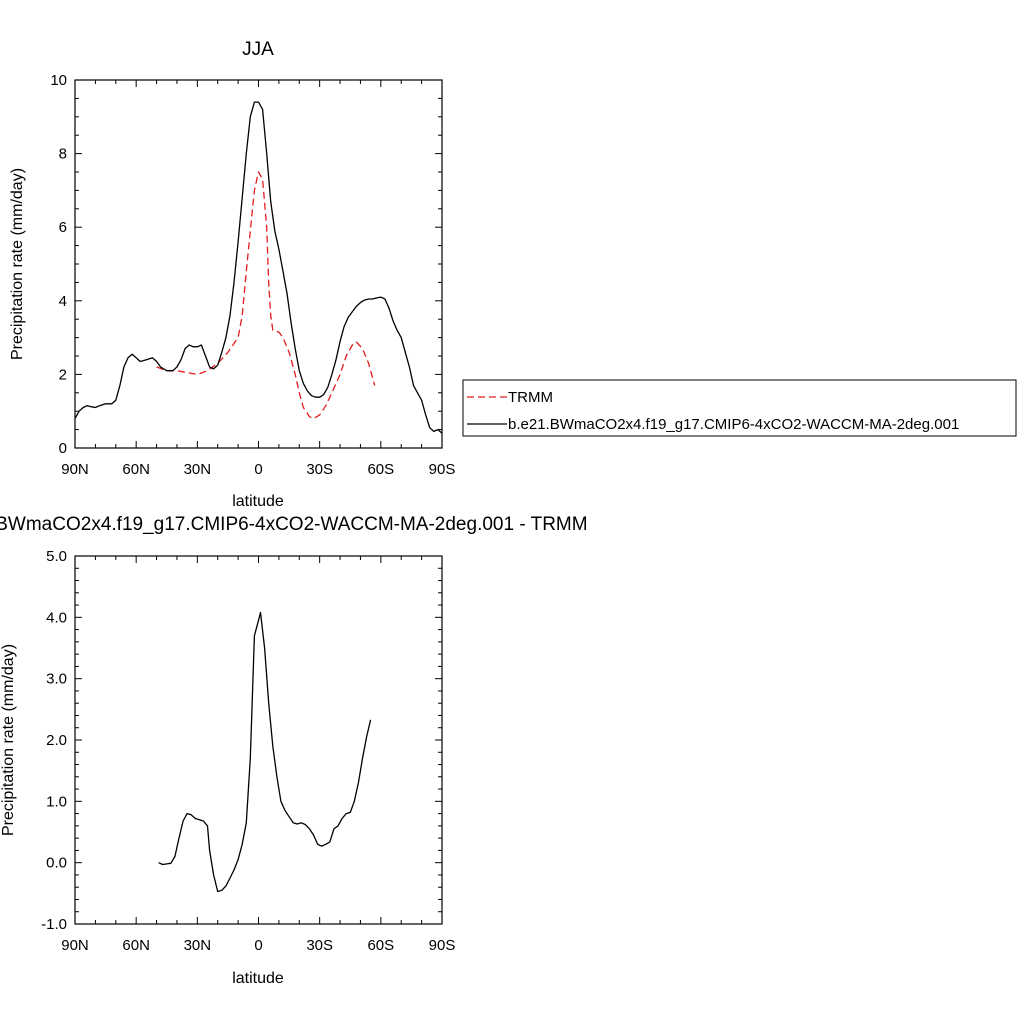 This screenshot has height=1024, width=1024. I want to click on top-ytick-label: 0, so click(63, 448).